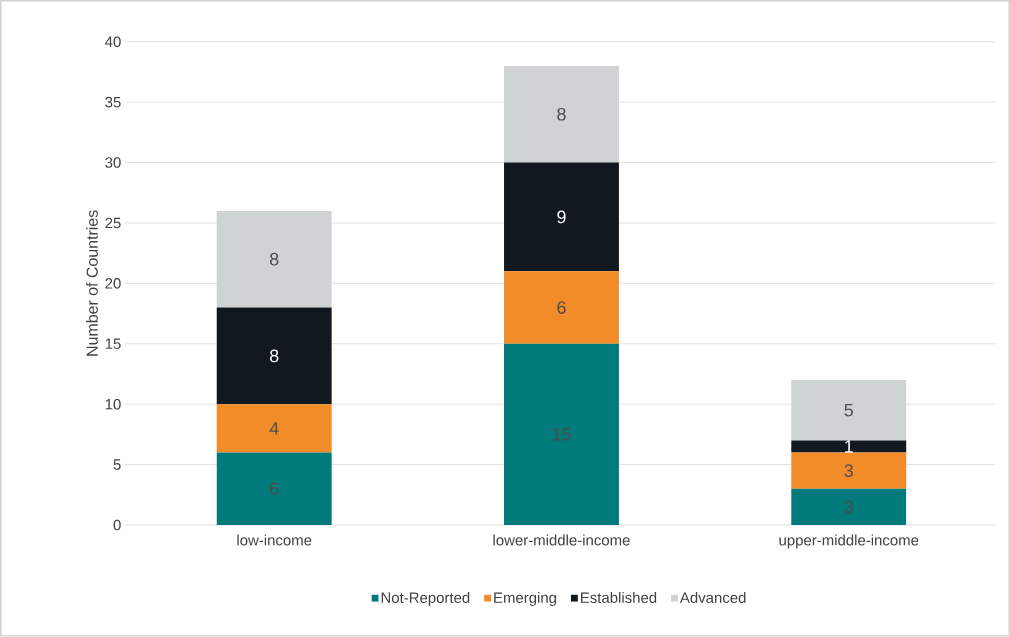  I want to click on legend-label: Established, so click(619, 598).